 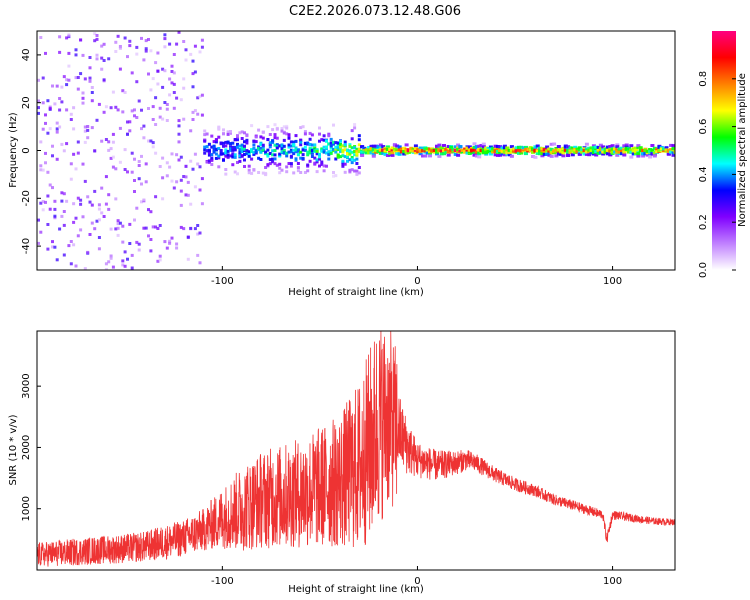 What do you see at coordinates (375, 11) in the screenshot?
I see `chart-title: C2E2.2026.073.12.48.G06` at bounding box center [375, 11].